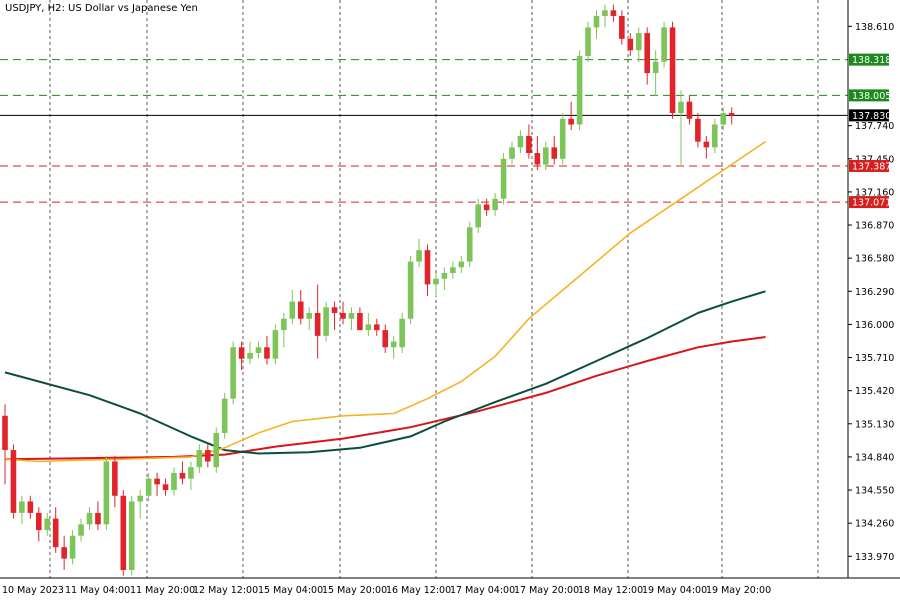 Image resolution: width=900 pixels, height=604 pixels. What do you see at coordinates (874, 358) in the screenshot?
I see `y-tick-label: 135.710` at bounding box center [874, 358].